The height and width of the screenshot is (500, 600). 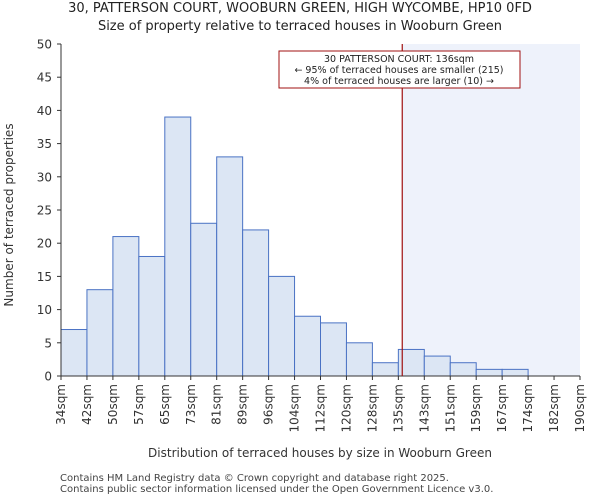 I want to click on x-tick-label: 89sqm, so click(x=243, y=404).